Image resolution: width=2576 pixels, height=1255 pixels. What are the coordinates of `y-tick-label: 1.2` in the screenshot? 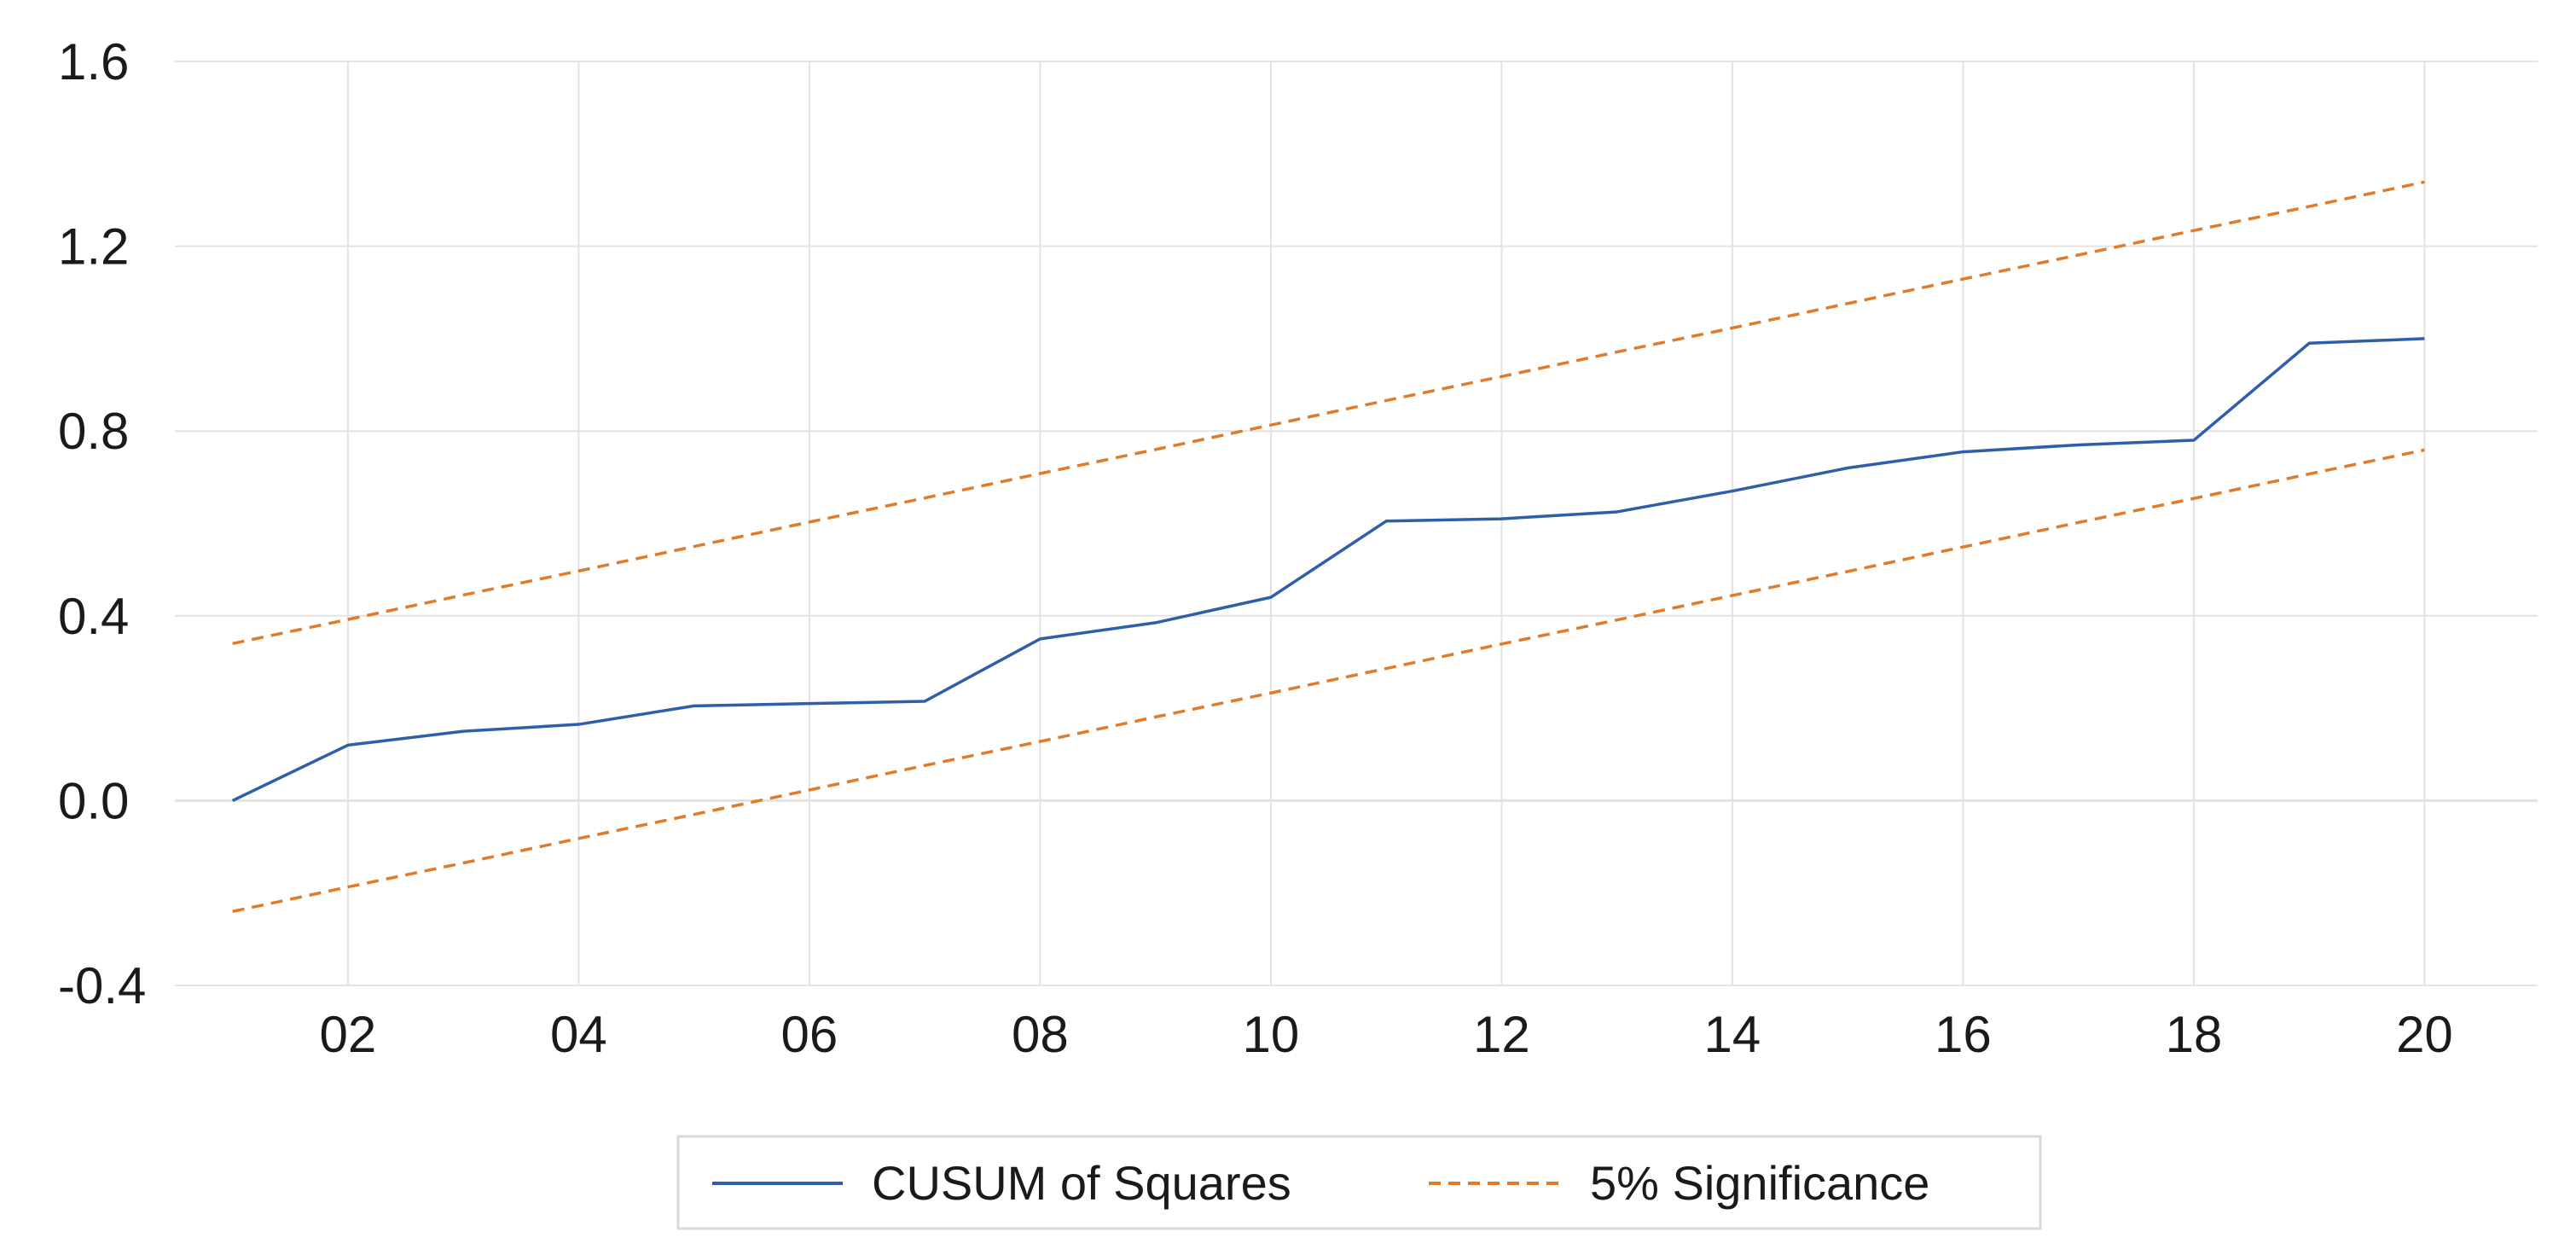 It's located at (93, 247).